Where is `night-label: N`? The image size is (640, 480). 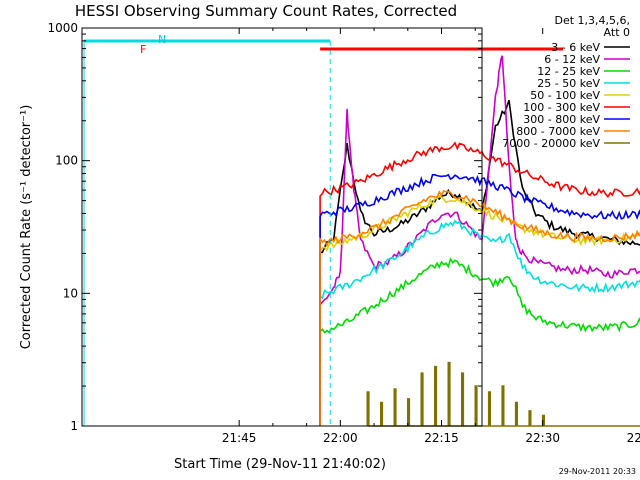
night-label: N is located at coordinates (162, 39).